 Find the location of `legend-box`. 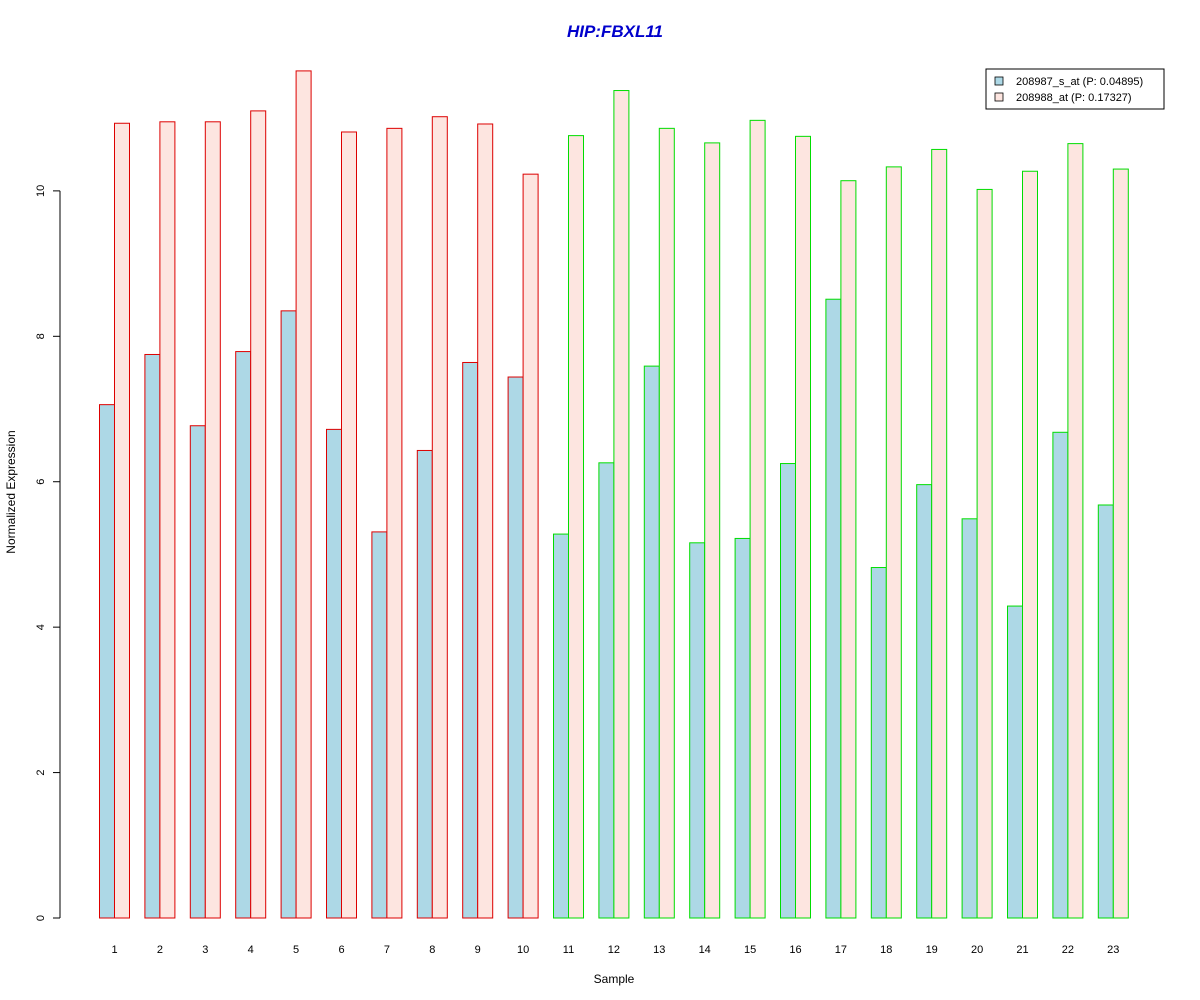

legend-box is located at coordinates (1075, 89).